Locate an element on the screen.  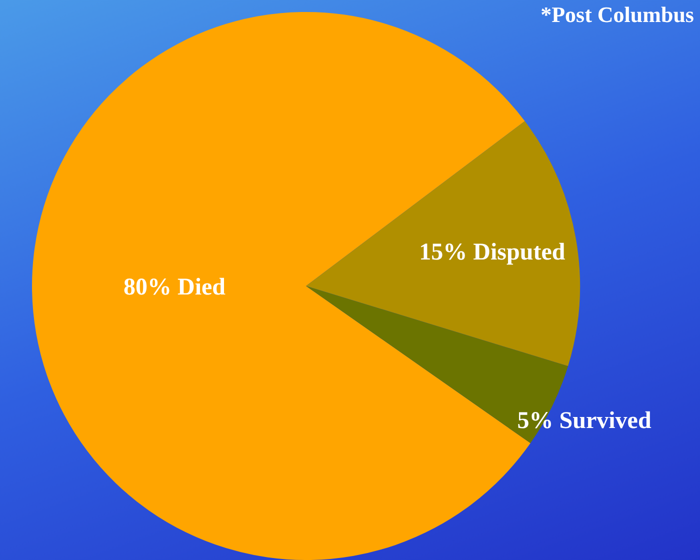
slice-label: 15% Disputed is located at coordinates (492, 252).